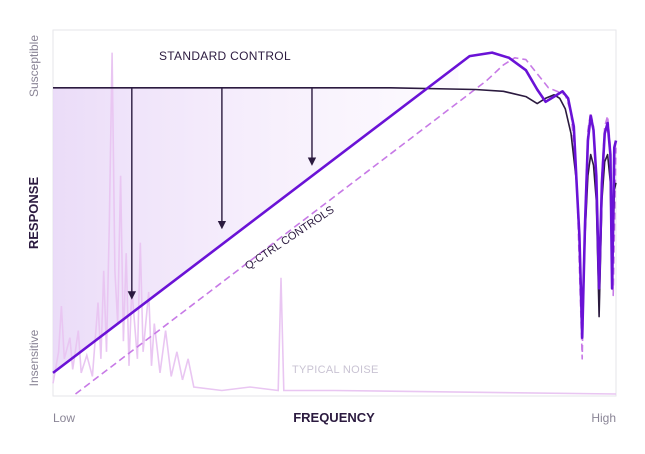  What do you see at coordinates (34, 66) in the screenshot?
I see `y-tick-high: Susceptible` at bounding box center [34, 66].